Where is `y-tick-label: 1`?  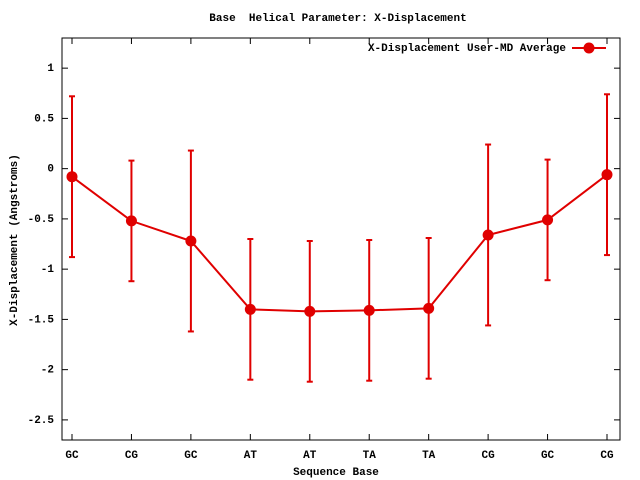 y-tick-label: 1 is located at coordinates (50, 69).